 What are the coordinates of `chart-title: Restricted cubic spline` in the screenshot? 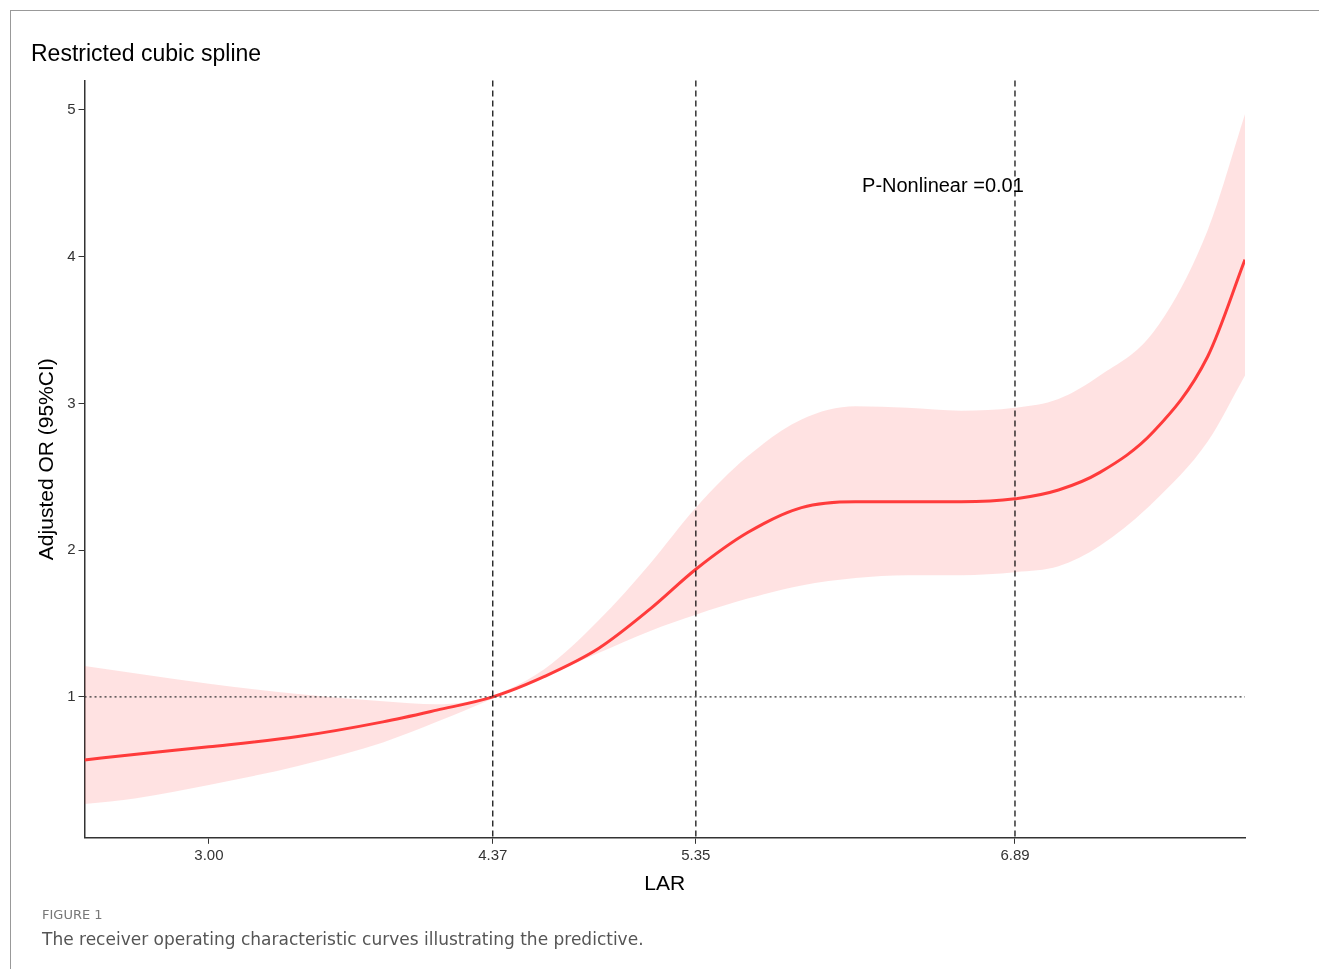 It's located at (146, 53).